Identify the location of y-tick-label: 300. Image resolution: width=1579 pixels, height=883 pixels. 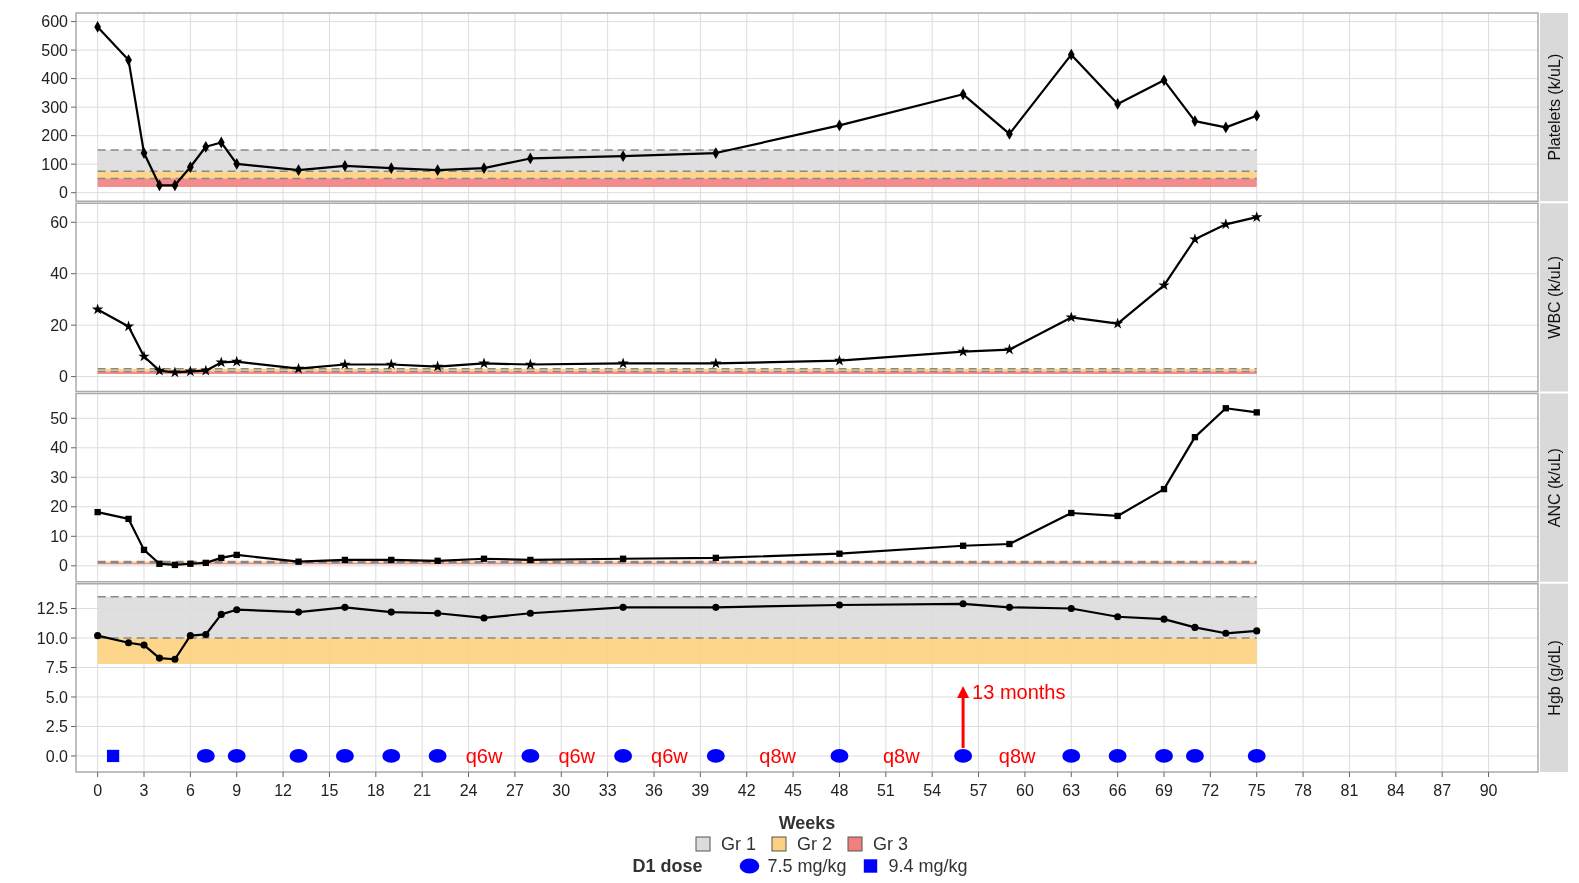
(55, 107).